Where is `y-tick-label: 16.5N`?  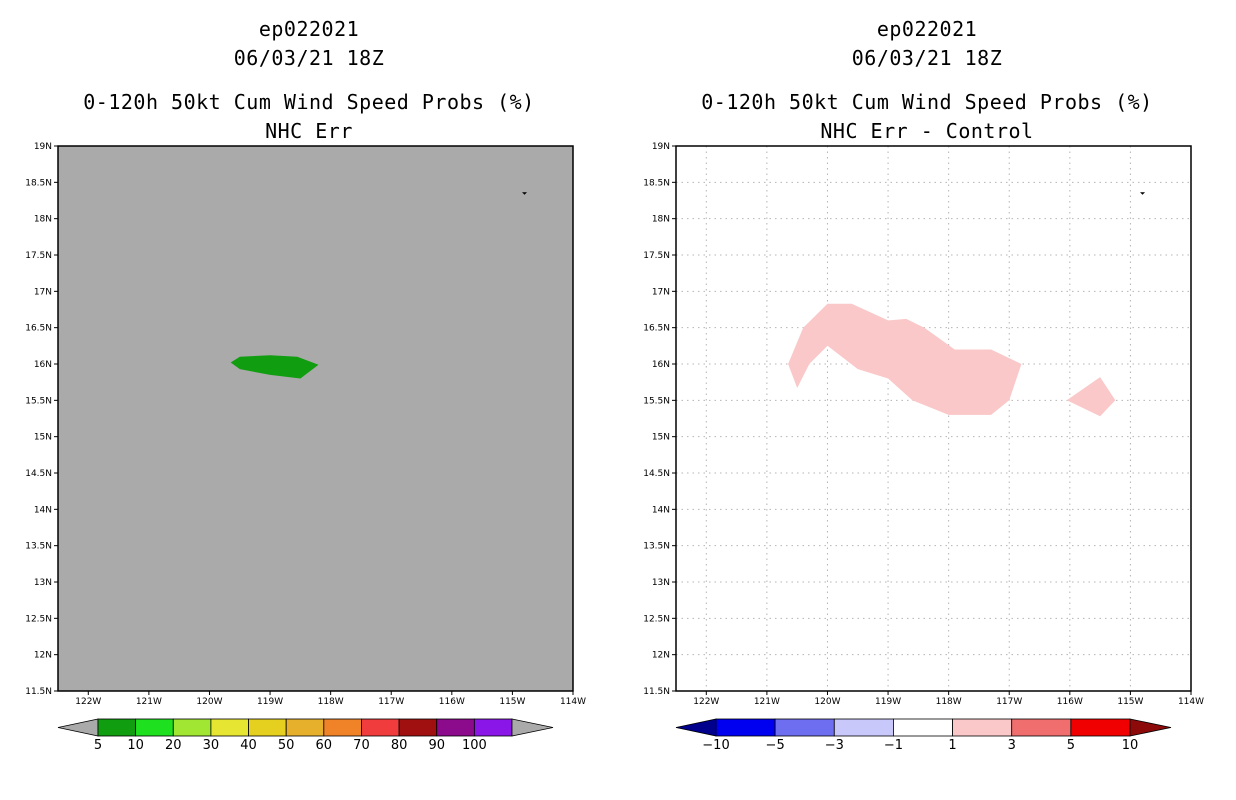 y-tick-label: 16.5N is located at coordinates (656, 329).